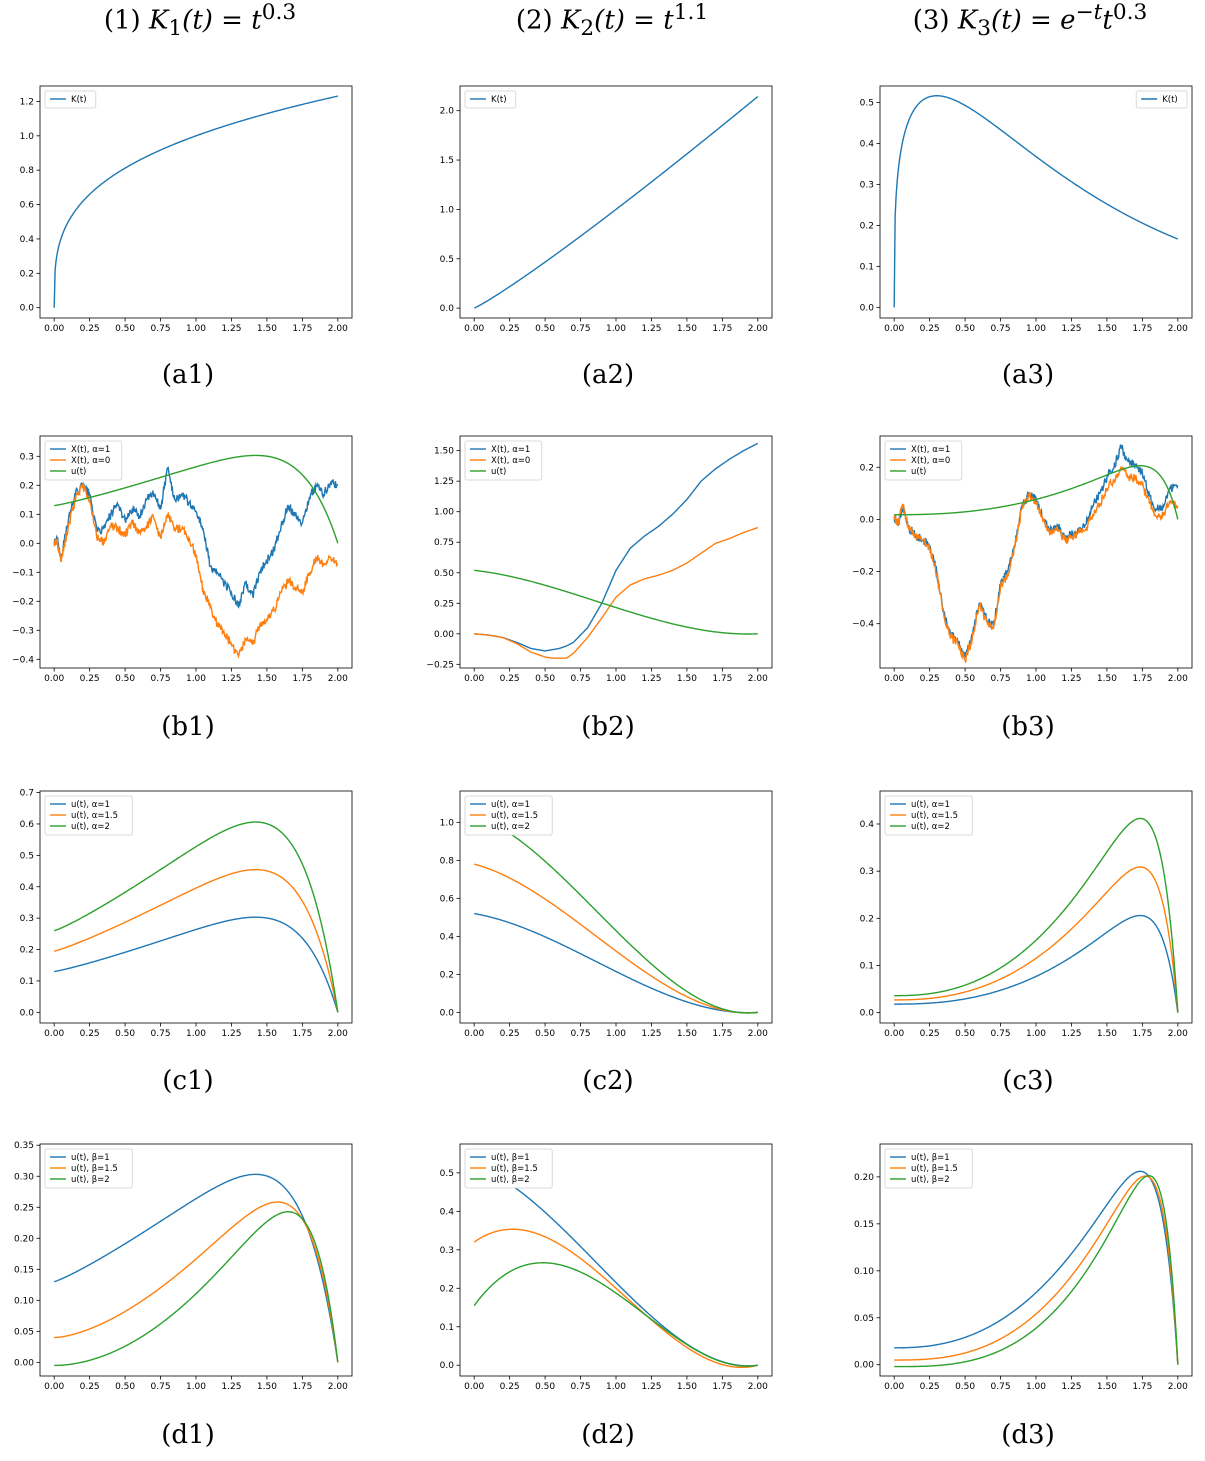 This screenshot has width=1205, height=1461. Describe the element at coordinates (608, 727) in the screenshot. I see `caption-b2: (b2)` at that location.